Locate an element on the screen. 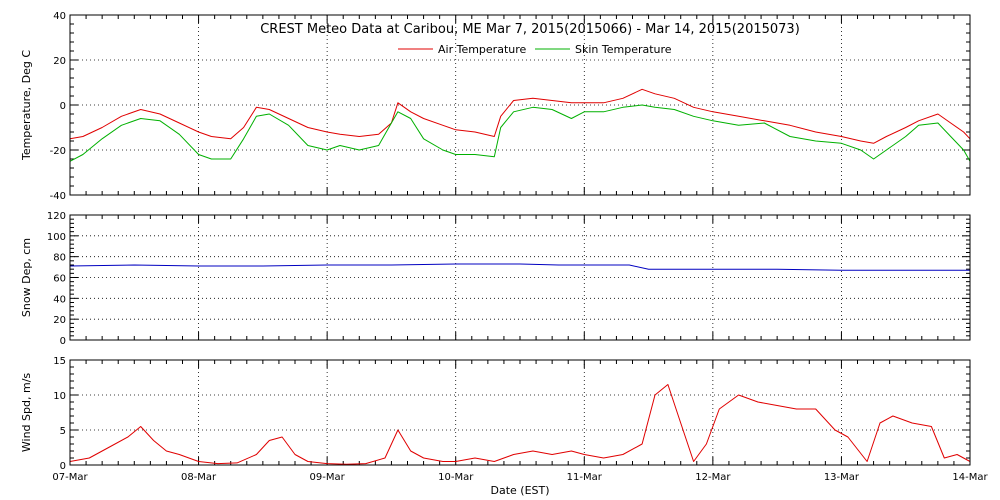 The image size is (1000, 500). x-axis-title: Date (EST) is located at coordinates (519, 490).